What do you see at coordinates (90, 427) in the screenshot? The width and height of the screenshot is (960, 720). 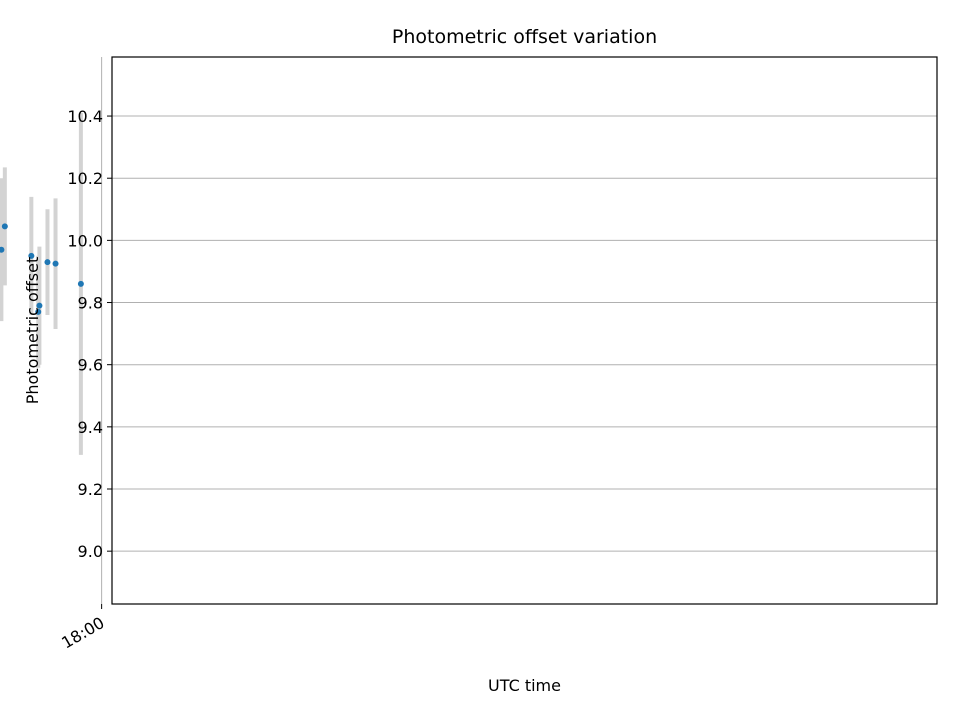 I see `y-tick-label: 9.4` at bounding box center [90, 427].